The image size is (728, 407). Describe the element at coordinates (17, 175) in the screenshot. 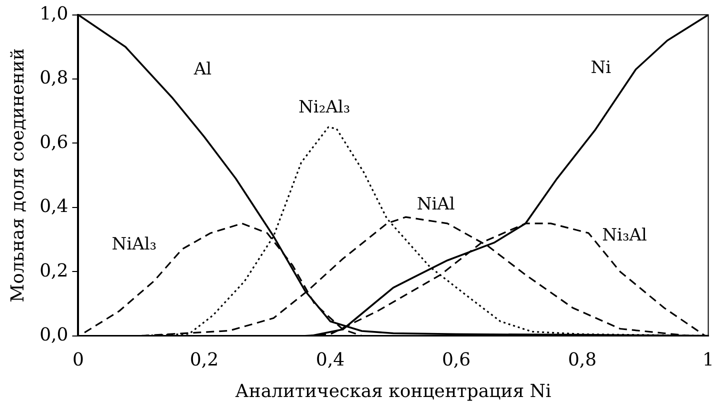

I see `y-axis-title: Мольная доля соединений` at that location.